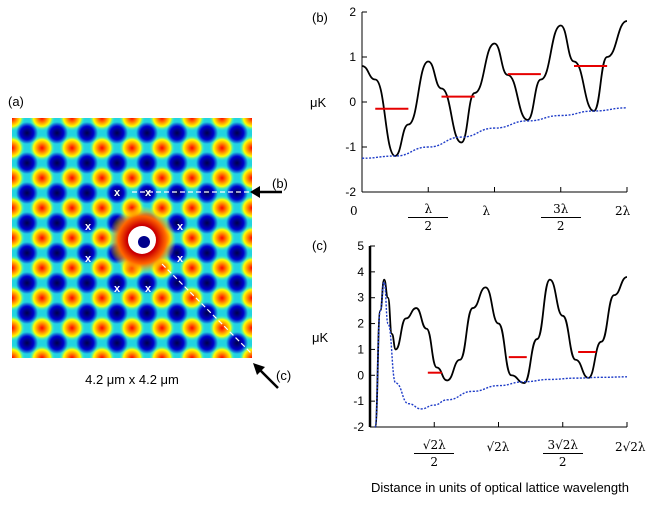 This screenshot has width=654, height=510. I want to click on y-tick-label: 5, so click(360, 246).